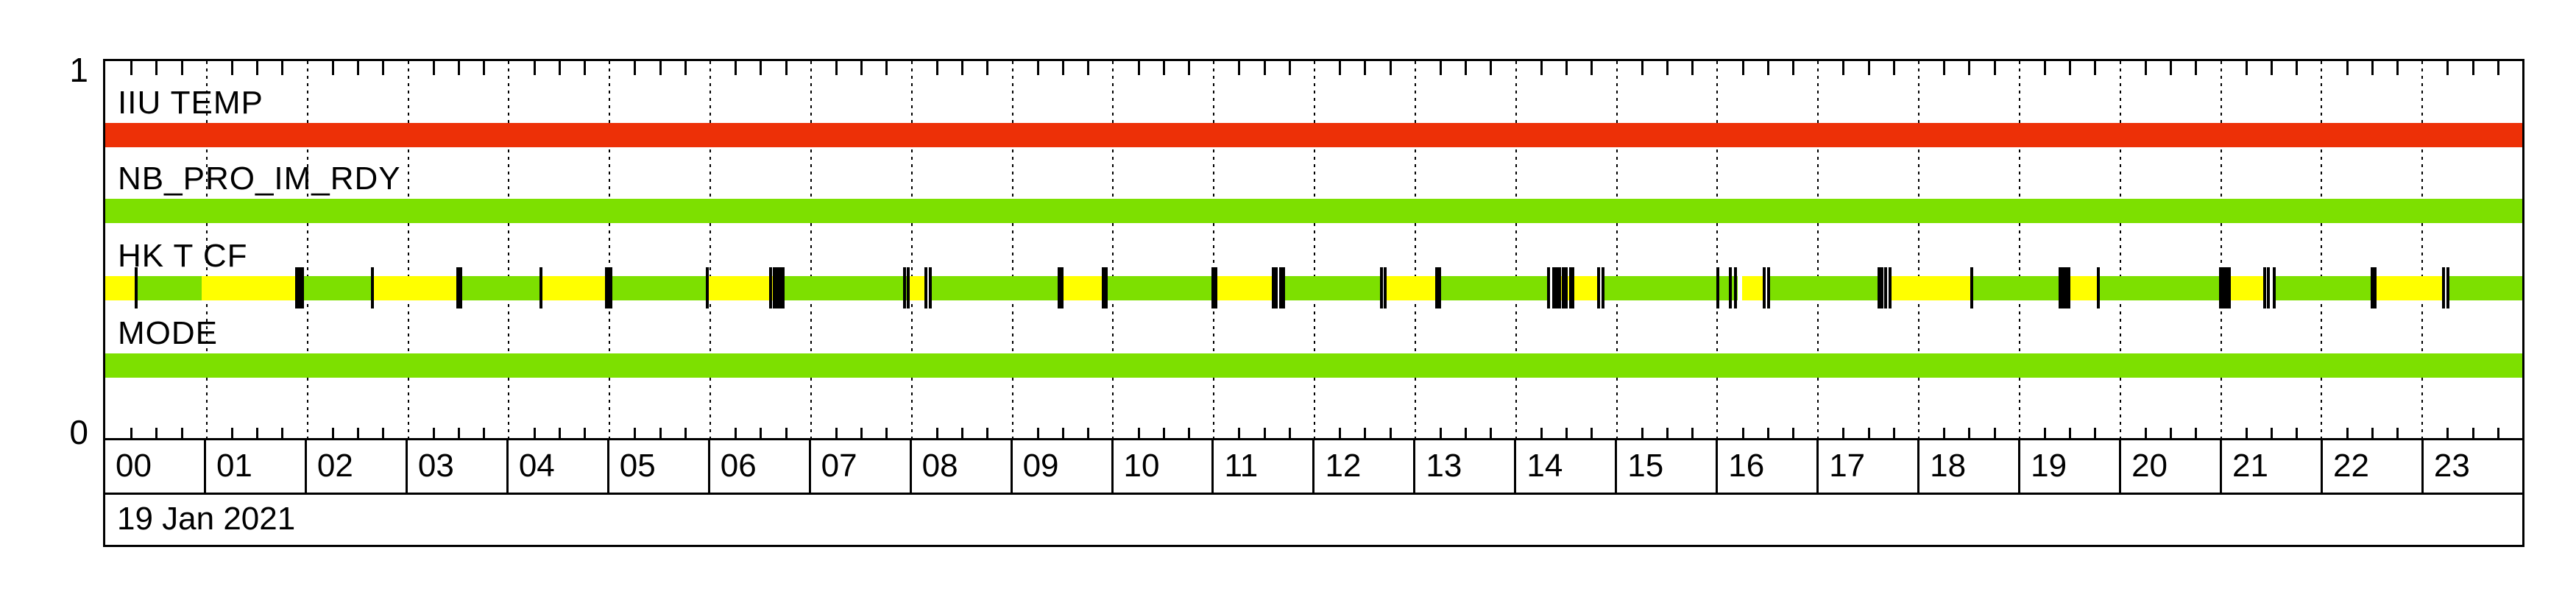  I want to click on hour-label: 15, so click(1645, 466).